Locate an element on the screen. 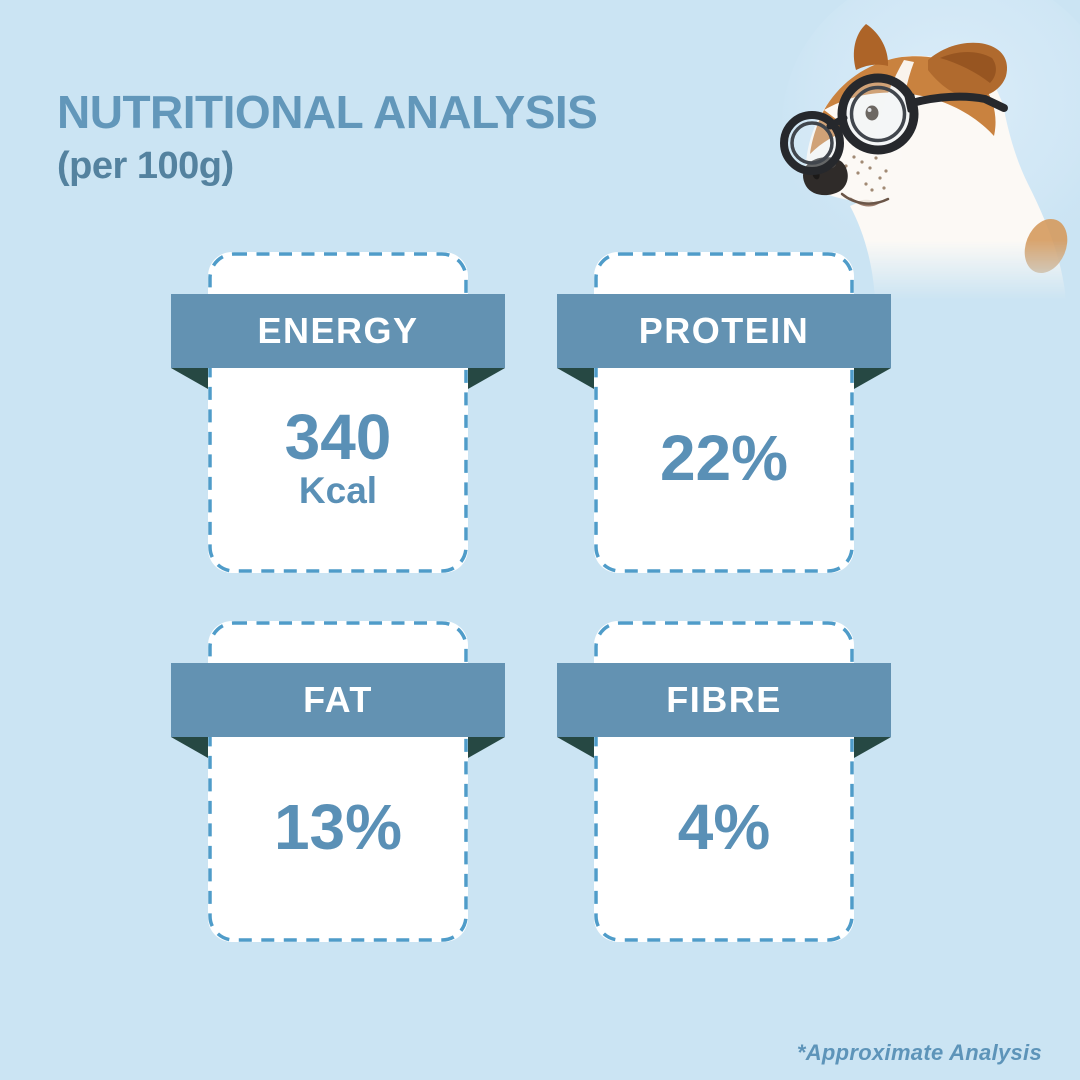 The height and width of the screenshot is (1080, 1080). nutrient-card-fat: FAT 13% is located at coordinates (338, 781).